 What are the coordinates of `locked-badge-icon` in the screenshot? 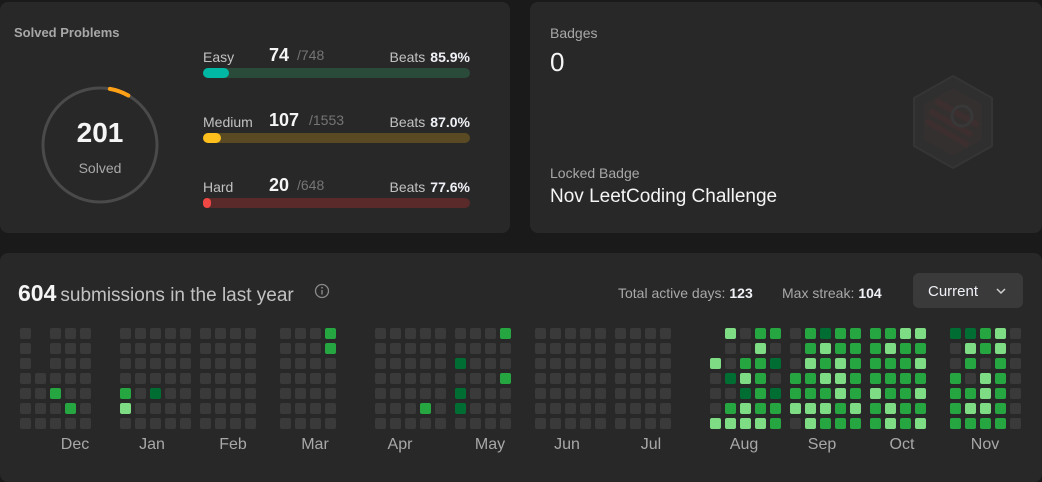 It's located at (953, 122).